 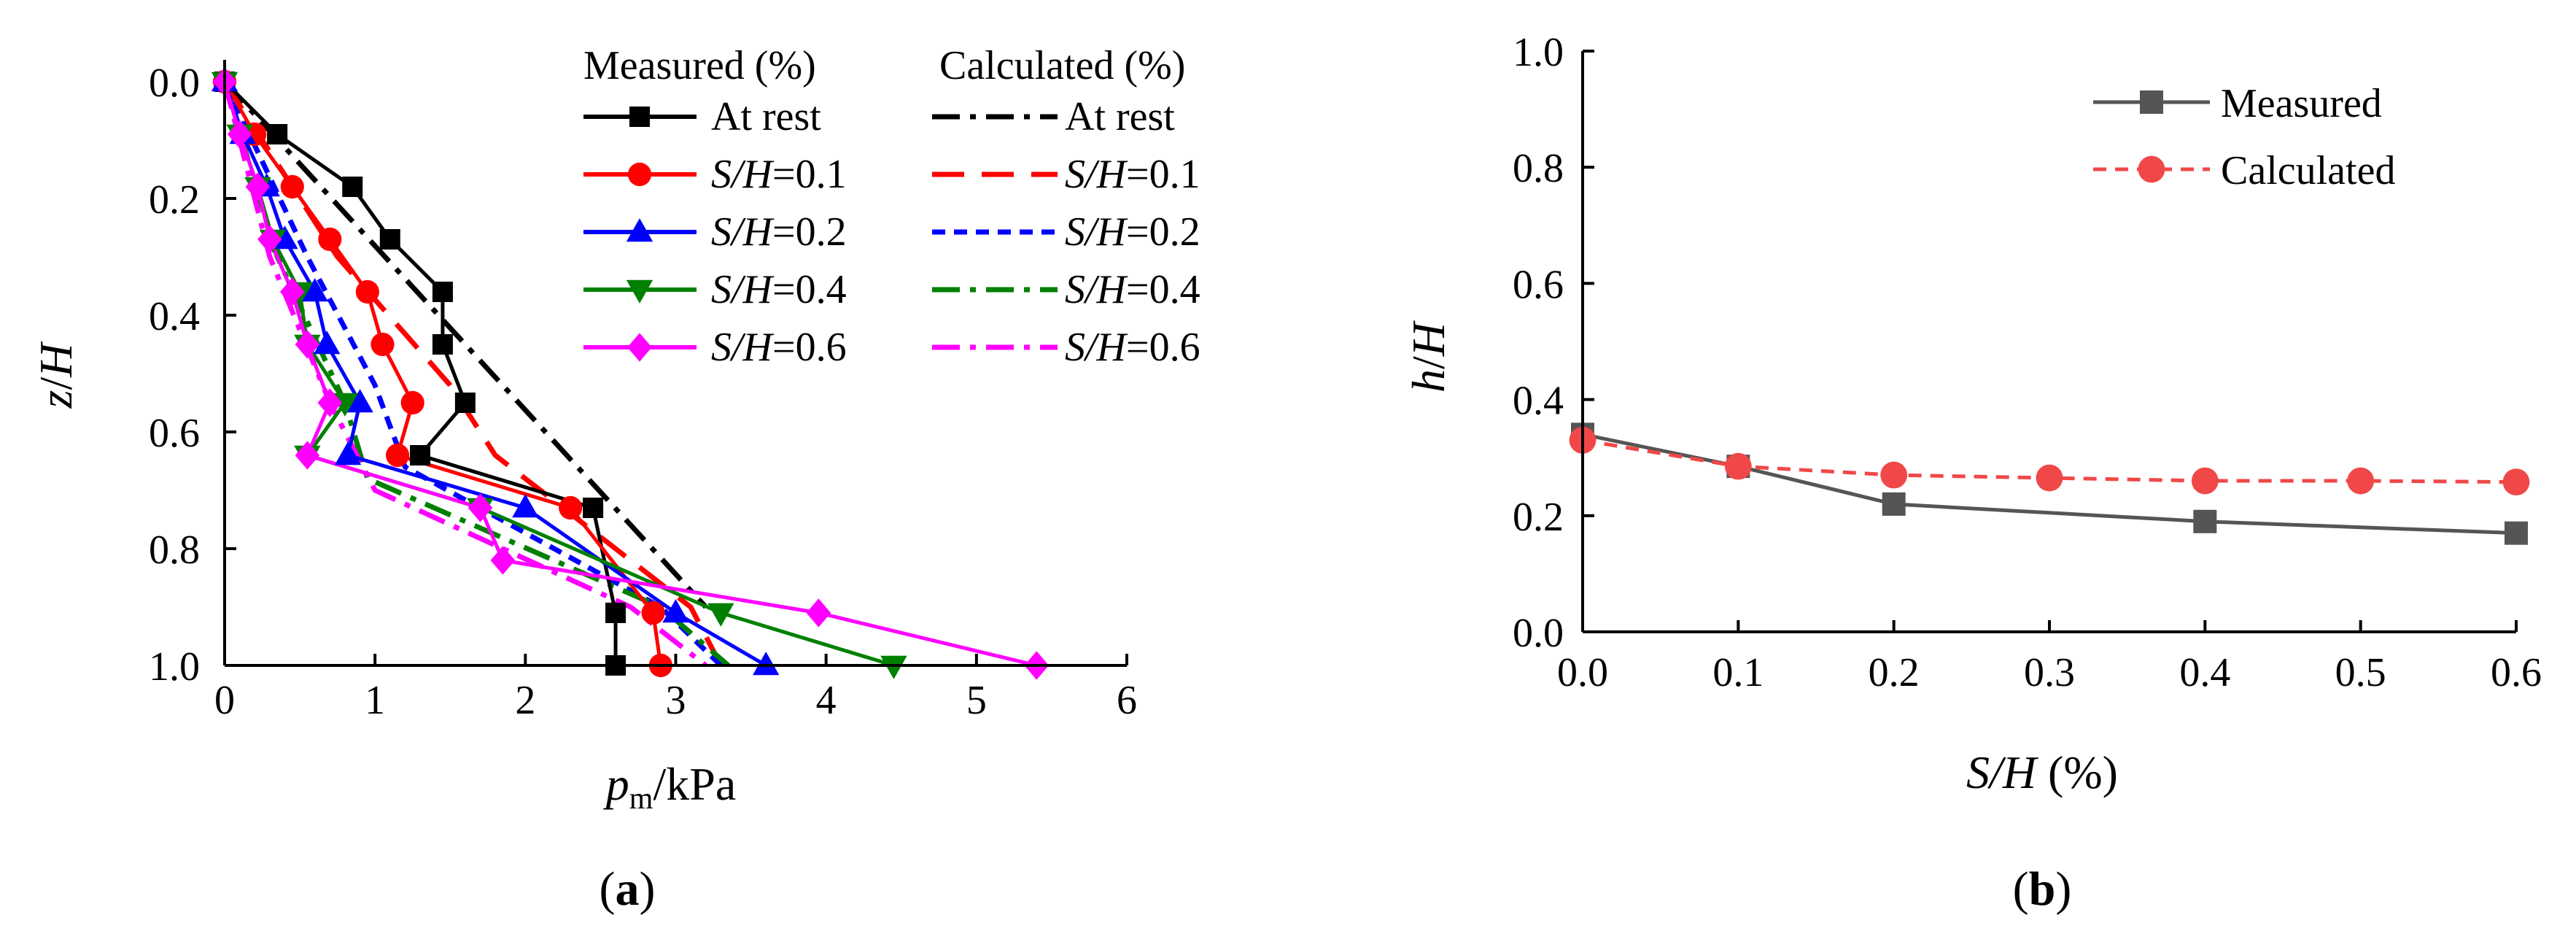 I want to click on panel-b-x-axis-title: S/H (%), so click(x=2042, y=772).